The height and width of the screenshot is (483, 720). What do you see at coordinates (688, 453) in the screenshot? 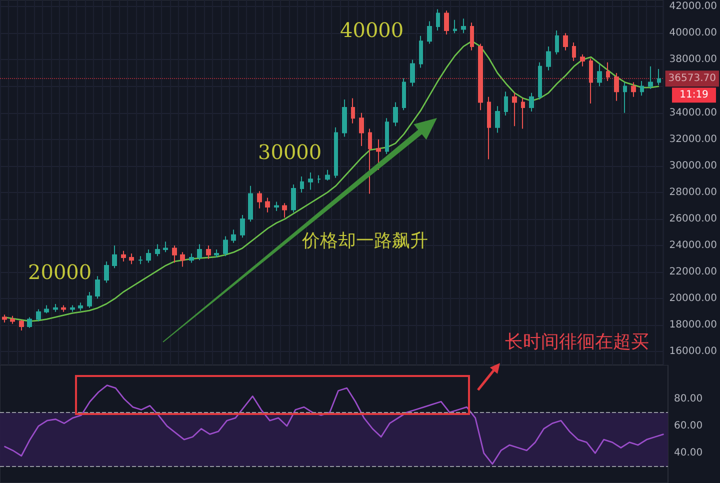
I see `y-tick-label: 40.00` at bounding box center [688, 453].